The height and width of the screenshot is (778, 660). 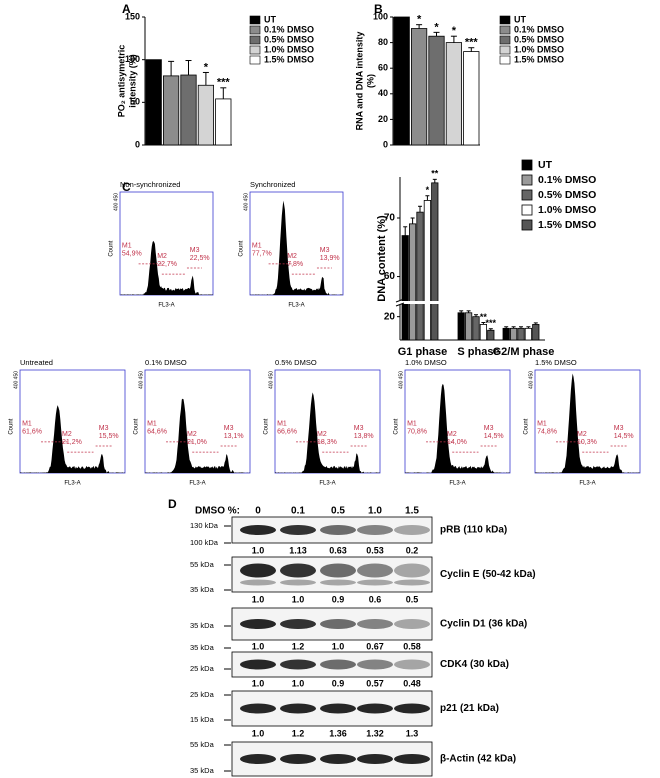 I want to click on x-tick-label: S phase, so click(x=478, y=352).